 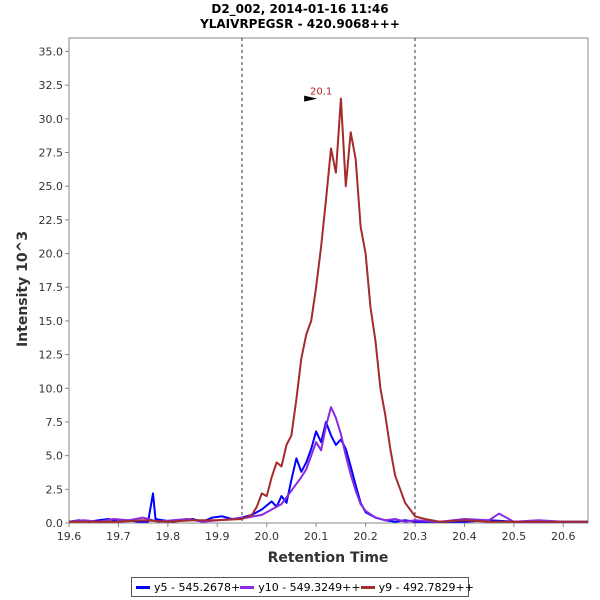 I want to click on y-tick-label: 17.5, so click(x=51, y=287).